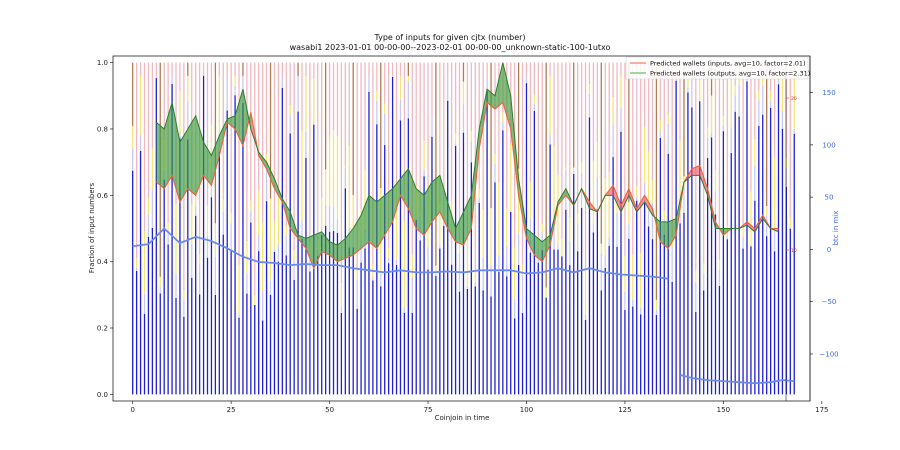 This screenshot has height=450, width=900. What do you see at coordinates (723, 410) in the screenshot?
I see `x-tick-label: 150` at bounding box center [723, 410].